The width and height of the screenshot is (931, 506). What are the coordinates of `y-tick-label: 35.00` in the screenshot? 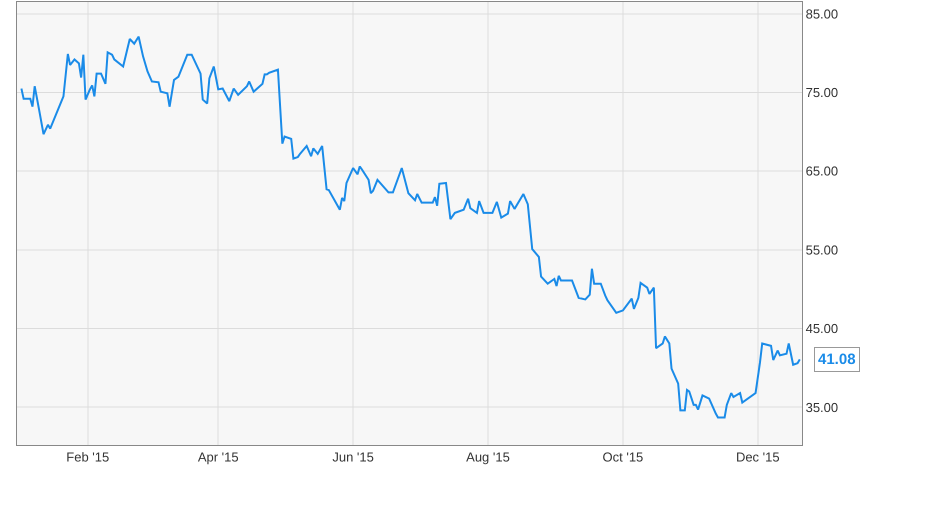 It's located at (822, 407).